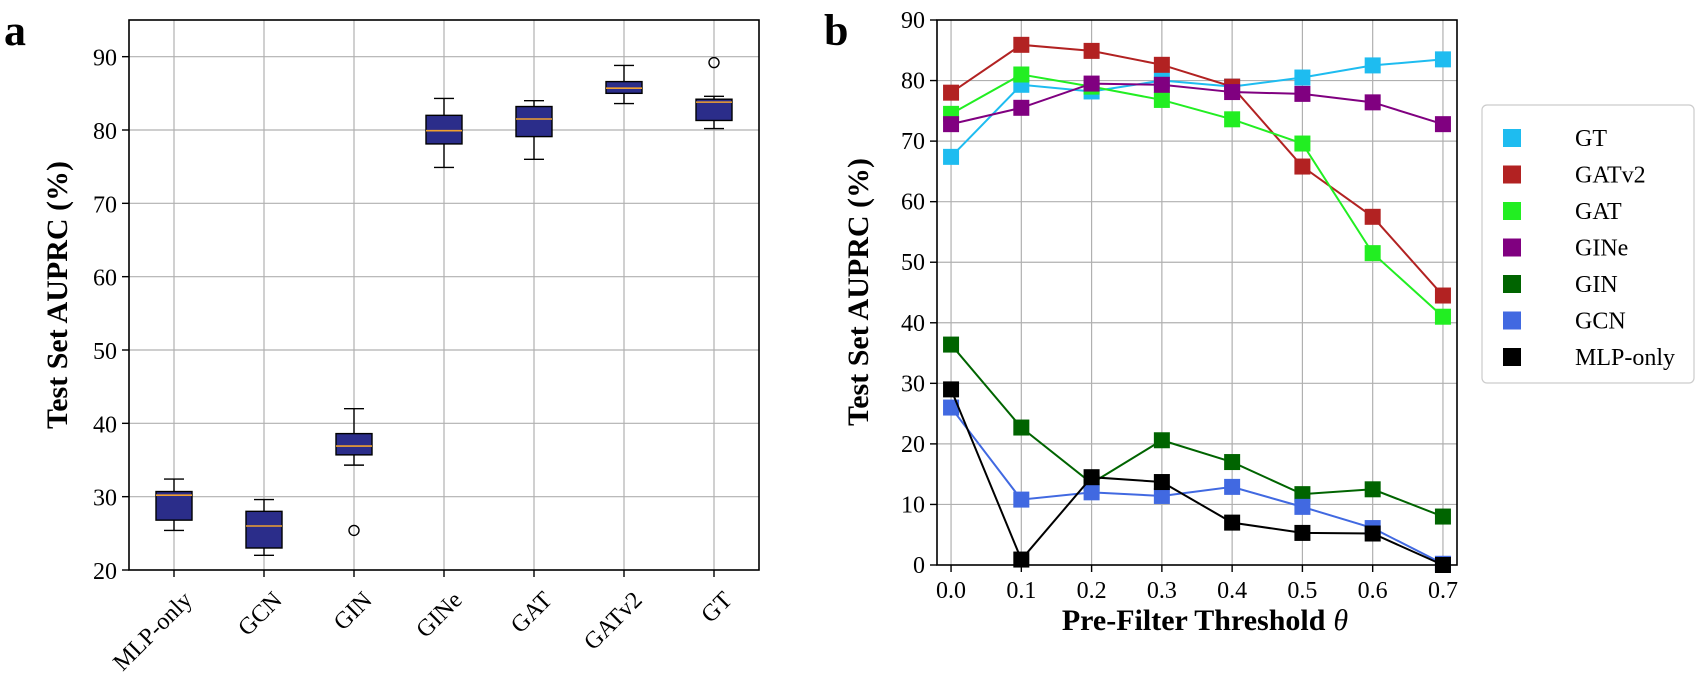  I want to click on series-gt, so click(1197, 108).